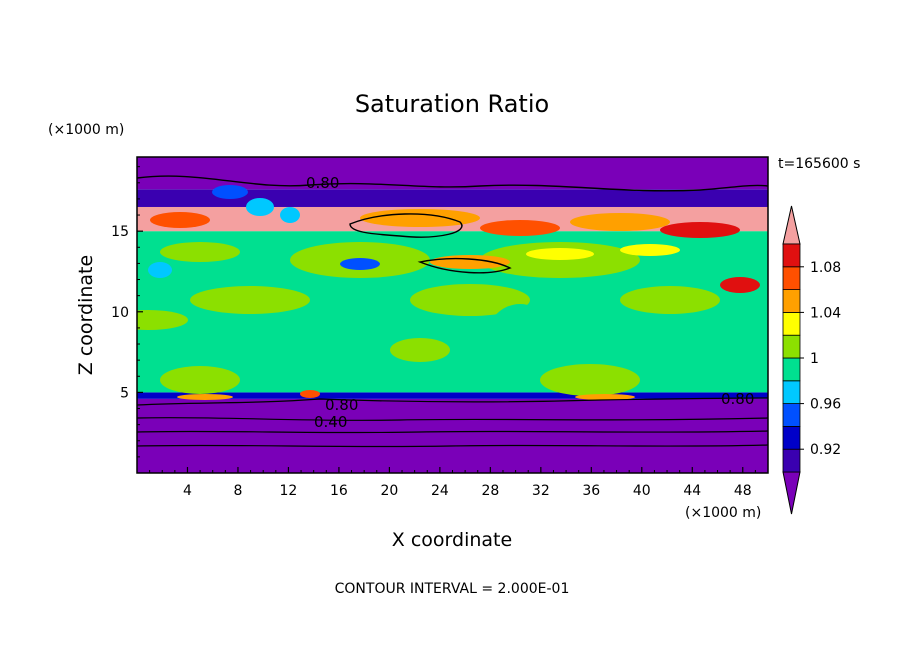 The height and width of the screenshot is (654, 904). What do you see at coordinates (791, 493) in the screenshot?
I see `colorbar-bottom-triangle` at bounding box center [791, 493].